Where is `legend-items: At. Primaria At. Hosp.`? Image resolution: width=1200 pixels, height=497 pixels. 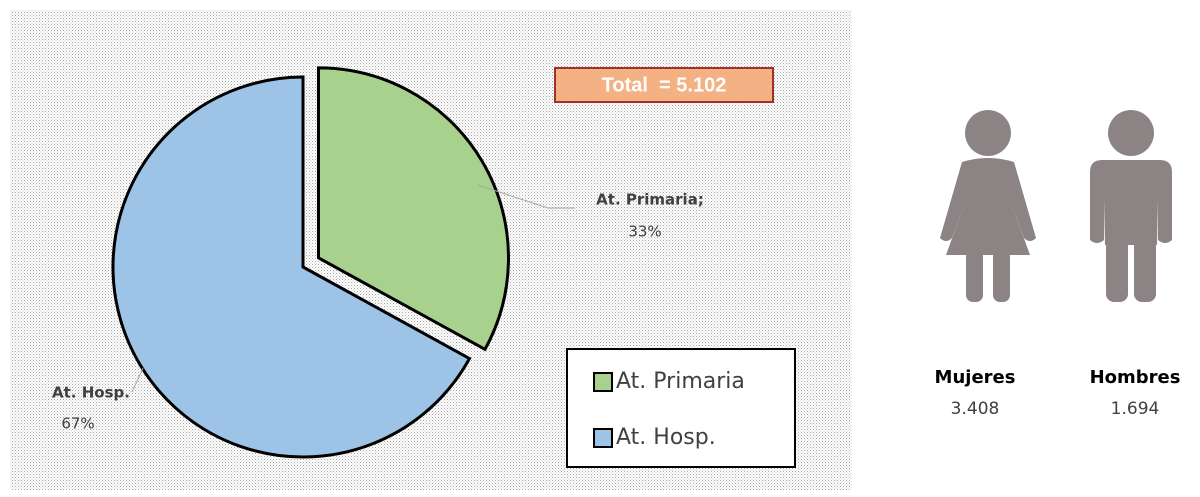
legend-items: At. Primaria At. Hosp. is located at coordinates (669, 409).